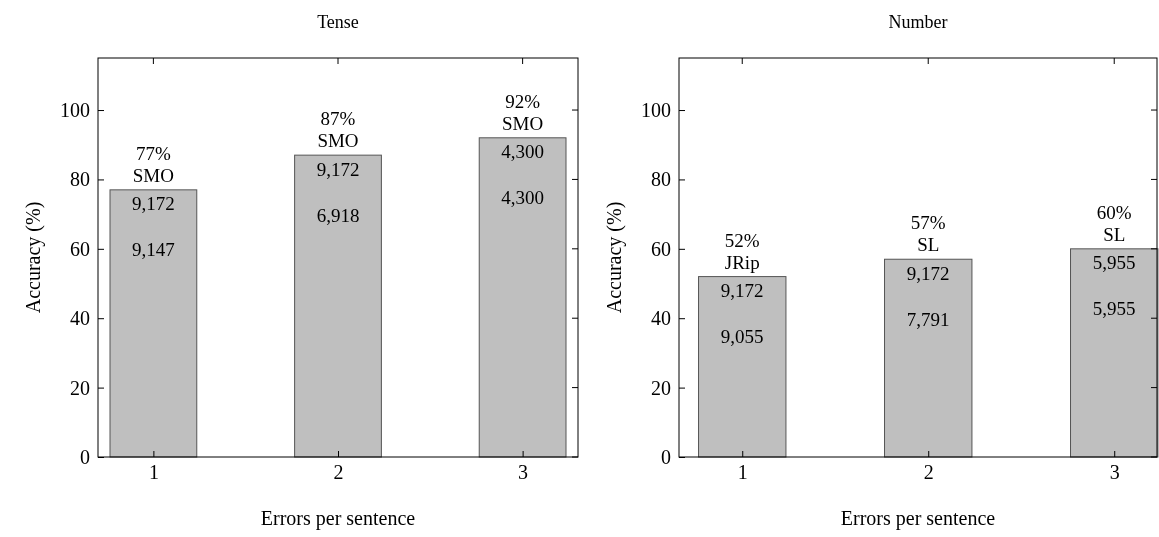 The width and height of the screenshot is (1159, 537). Describe the element at coordinates (338, 215) in the screenshot. I see `annotation: 6,918` at that location.